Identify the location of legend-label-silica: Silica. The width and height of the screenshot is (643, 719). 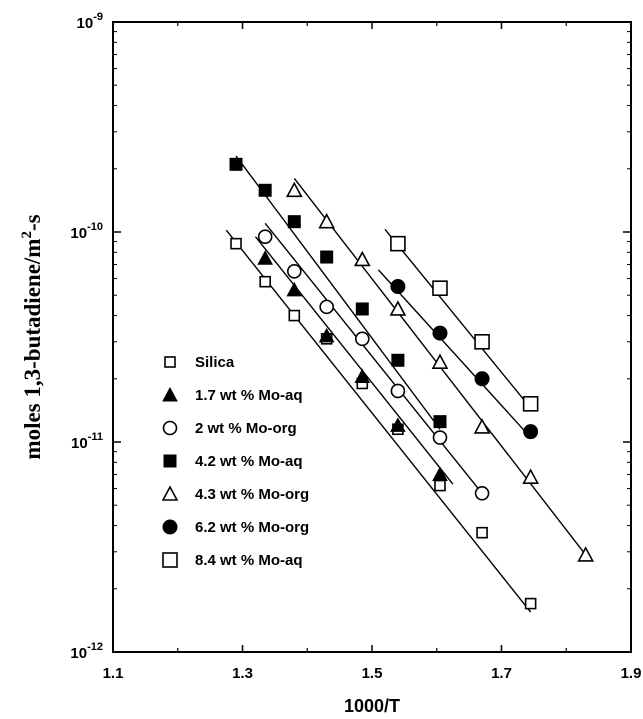
(215, 362).